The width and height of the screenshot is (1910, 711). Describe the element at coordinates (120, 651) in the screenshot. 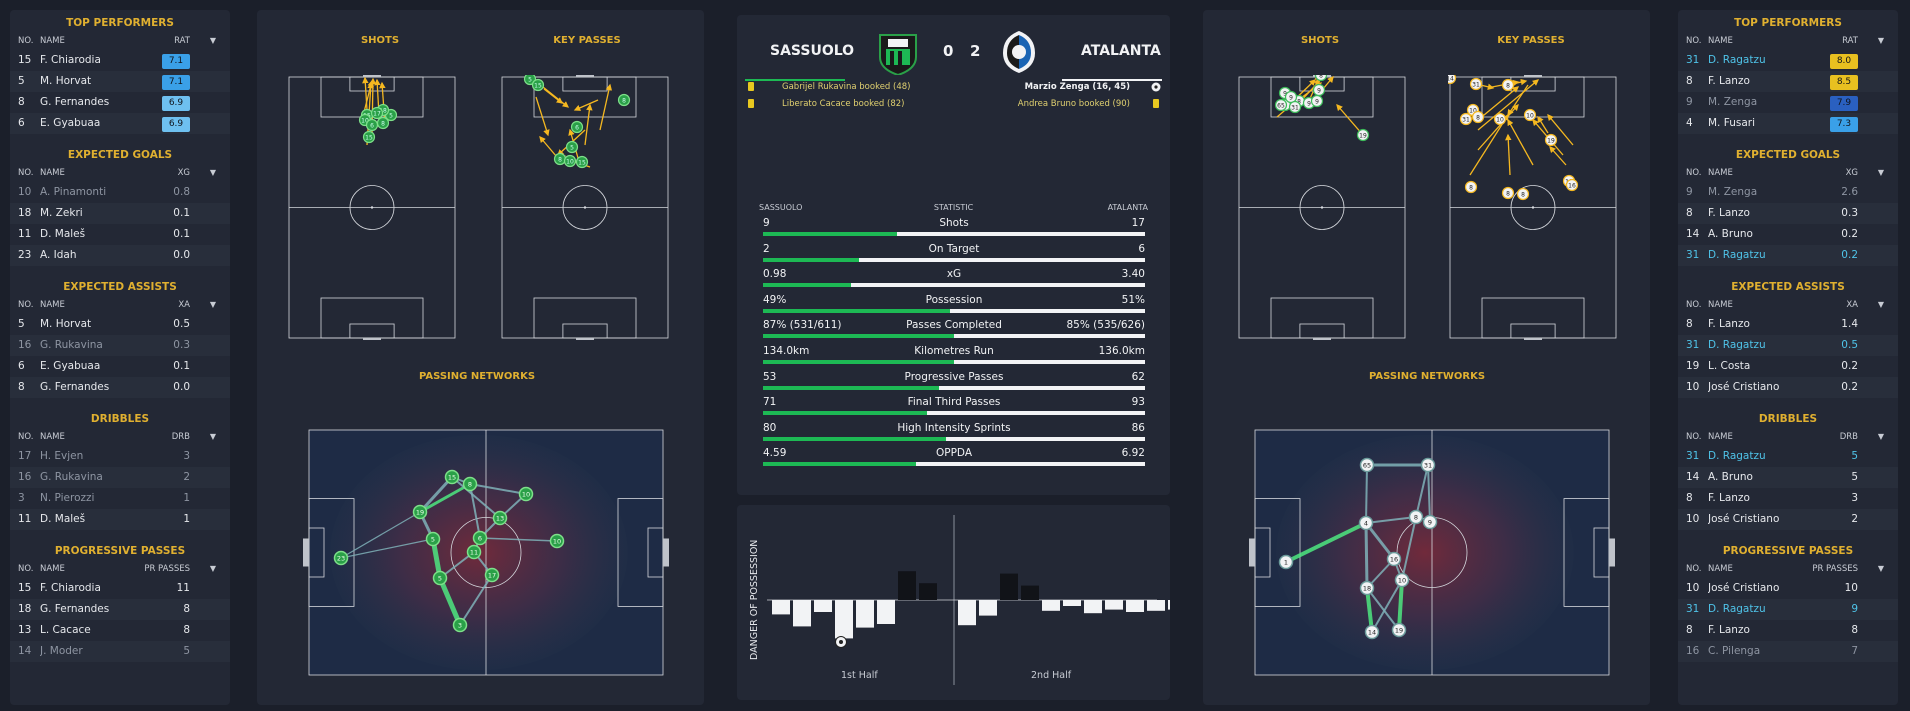

I see `table-row: 14 J. Moder 5` at that location.